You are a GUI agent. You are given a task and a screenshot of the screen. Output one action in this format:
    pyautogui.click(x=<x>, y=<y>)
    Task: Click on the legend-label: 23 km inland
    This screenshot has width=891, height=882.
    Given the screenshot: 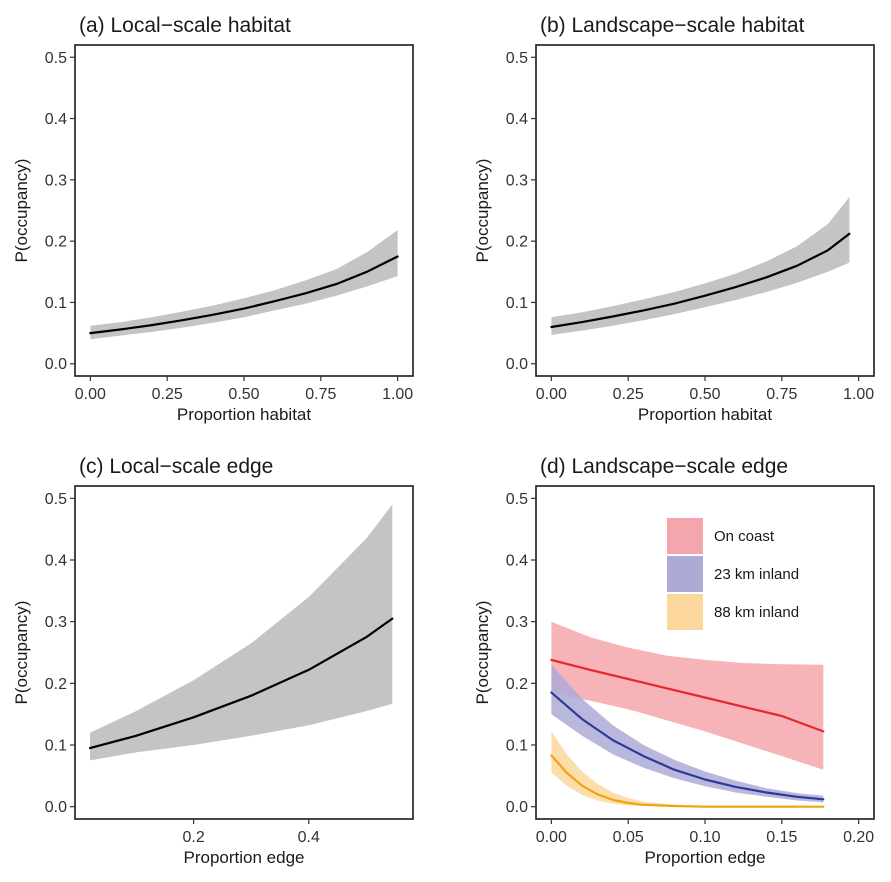 What is the action you would take?
    pyautogui.click(x=756, y=574)
    